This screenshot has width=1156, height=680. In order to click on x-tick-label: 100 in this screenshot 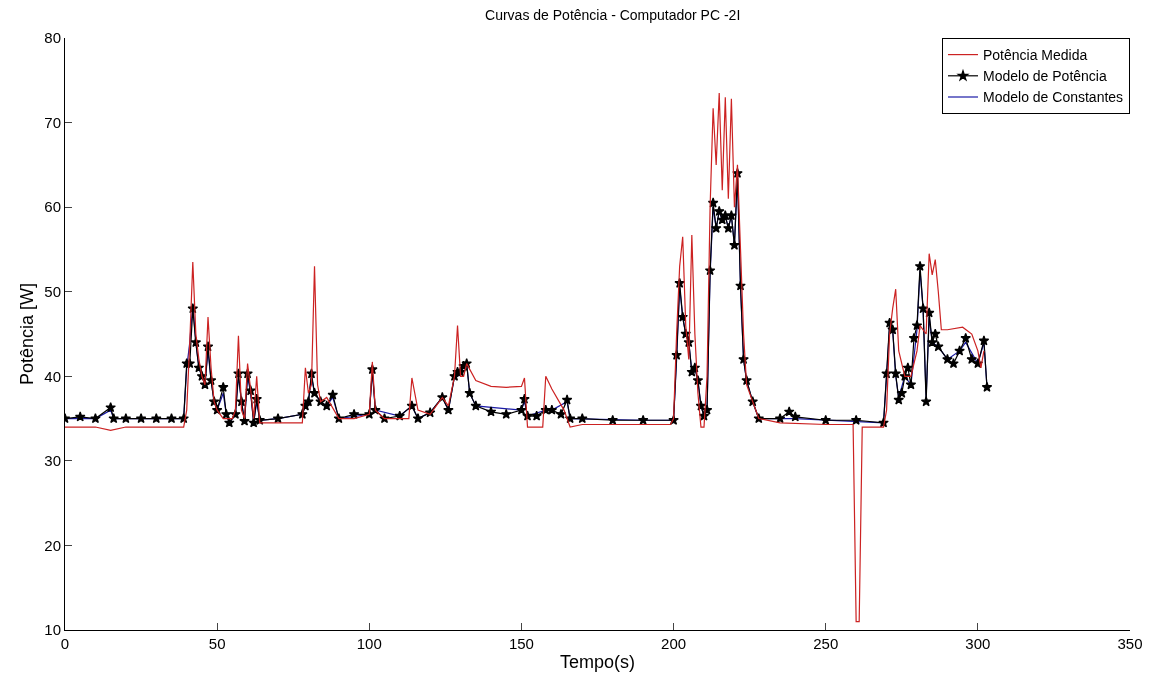, I will do `click(369, 643)`.